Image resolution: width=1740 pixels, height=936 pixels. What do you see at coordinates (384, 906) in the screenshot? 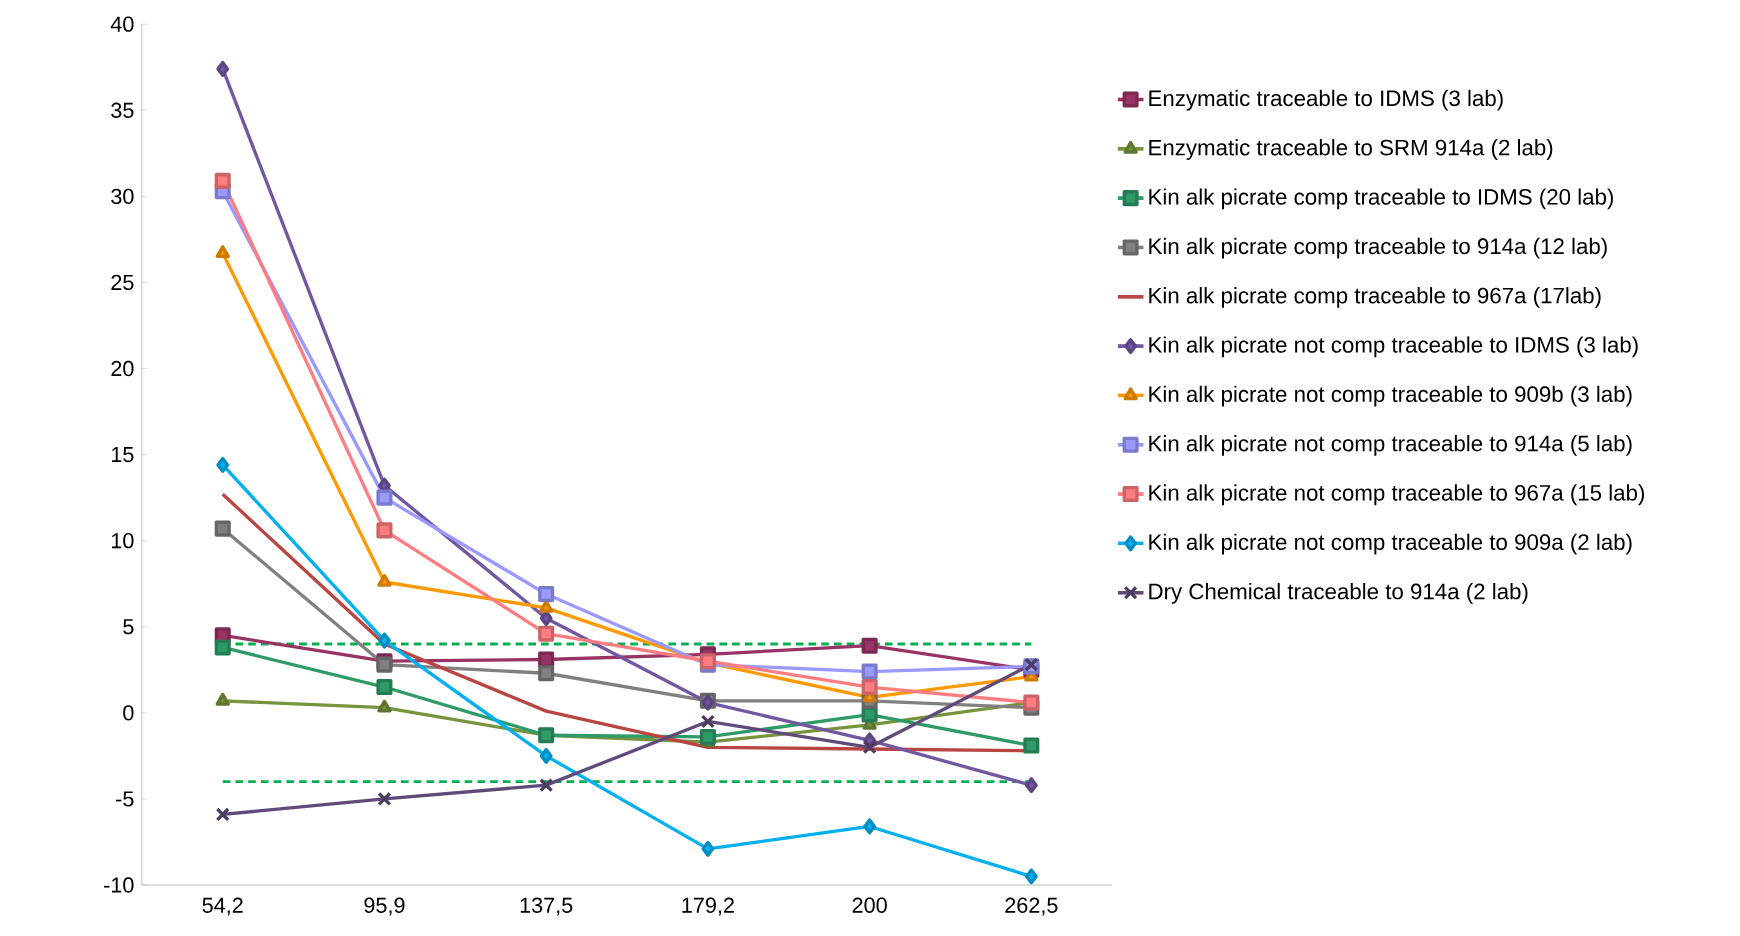
I see `x-tick-label: 95,9` at bounding box center [384, 906].